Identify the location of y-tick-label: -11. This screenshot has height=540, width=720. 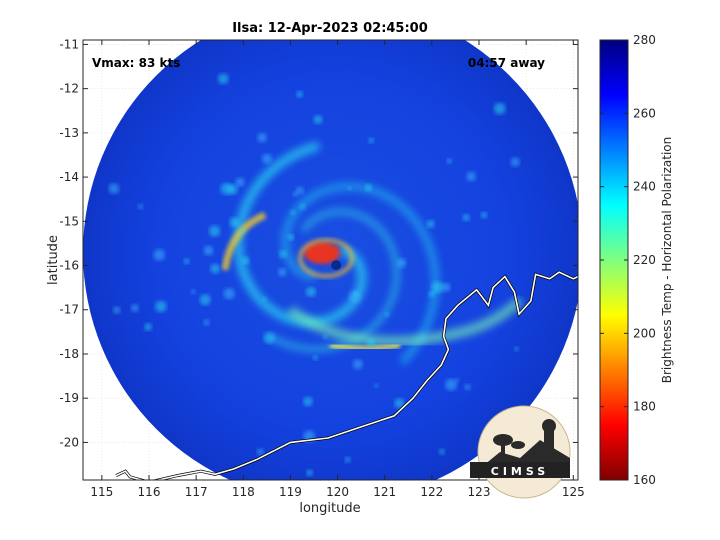
(69, 44).